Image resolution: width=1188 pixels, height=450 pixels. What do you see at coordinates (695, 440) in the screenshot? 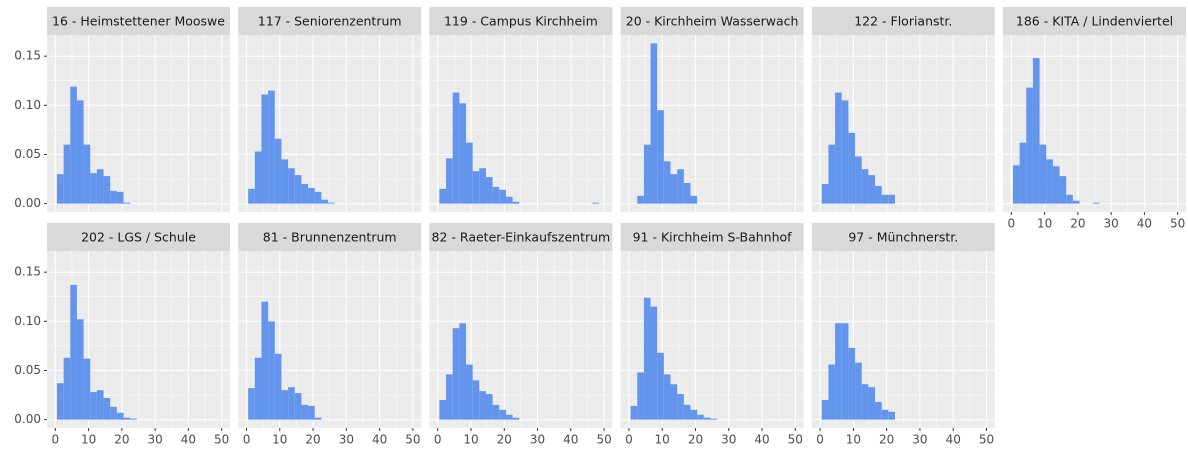
I see `x-tick-label: 20` at bounding box center [695, 440].